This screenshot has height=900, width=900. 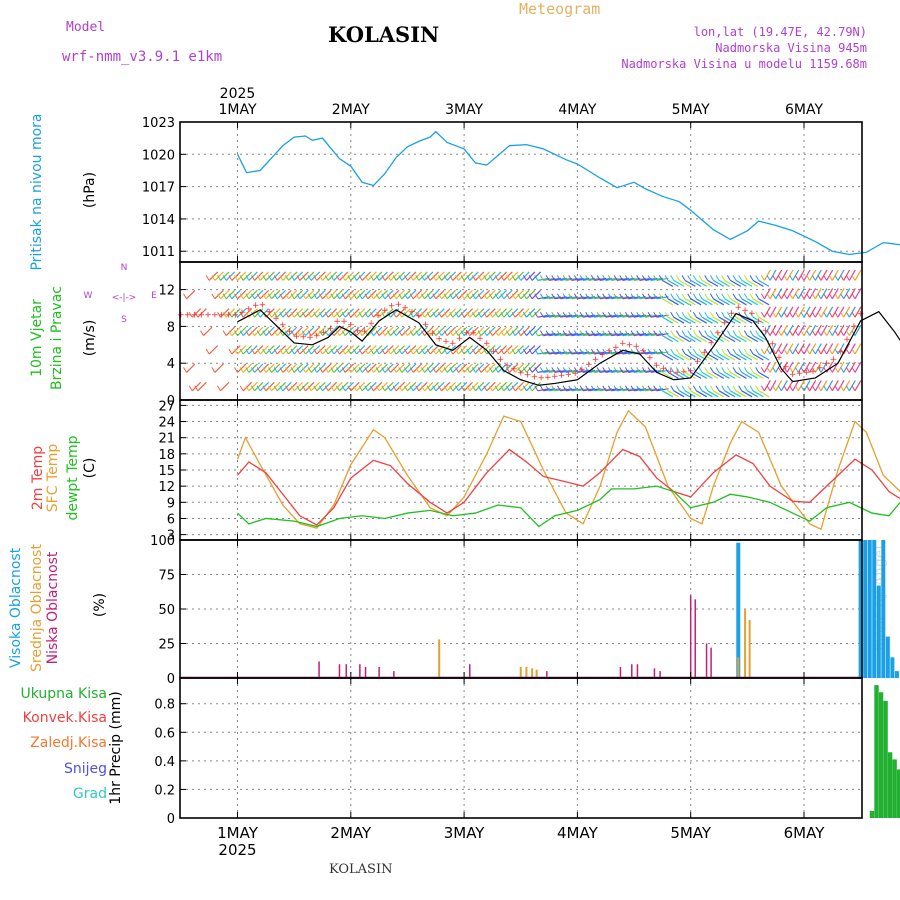 I want to click on precip-bar, so click(x=881, y=755).